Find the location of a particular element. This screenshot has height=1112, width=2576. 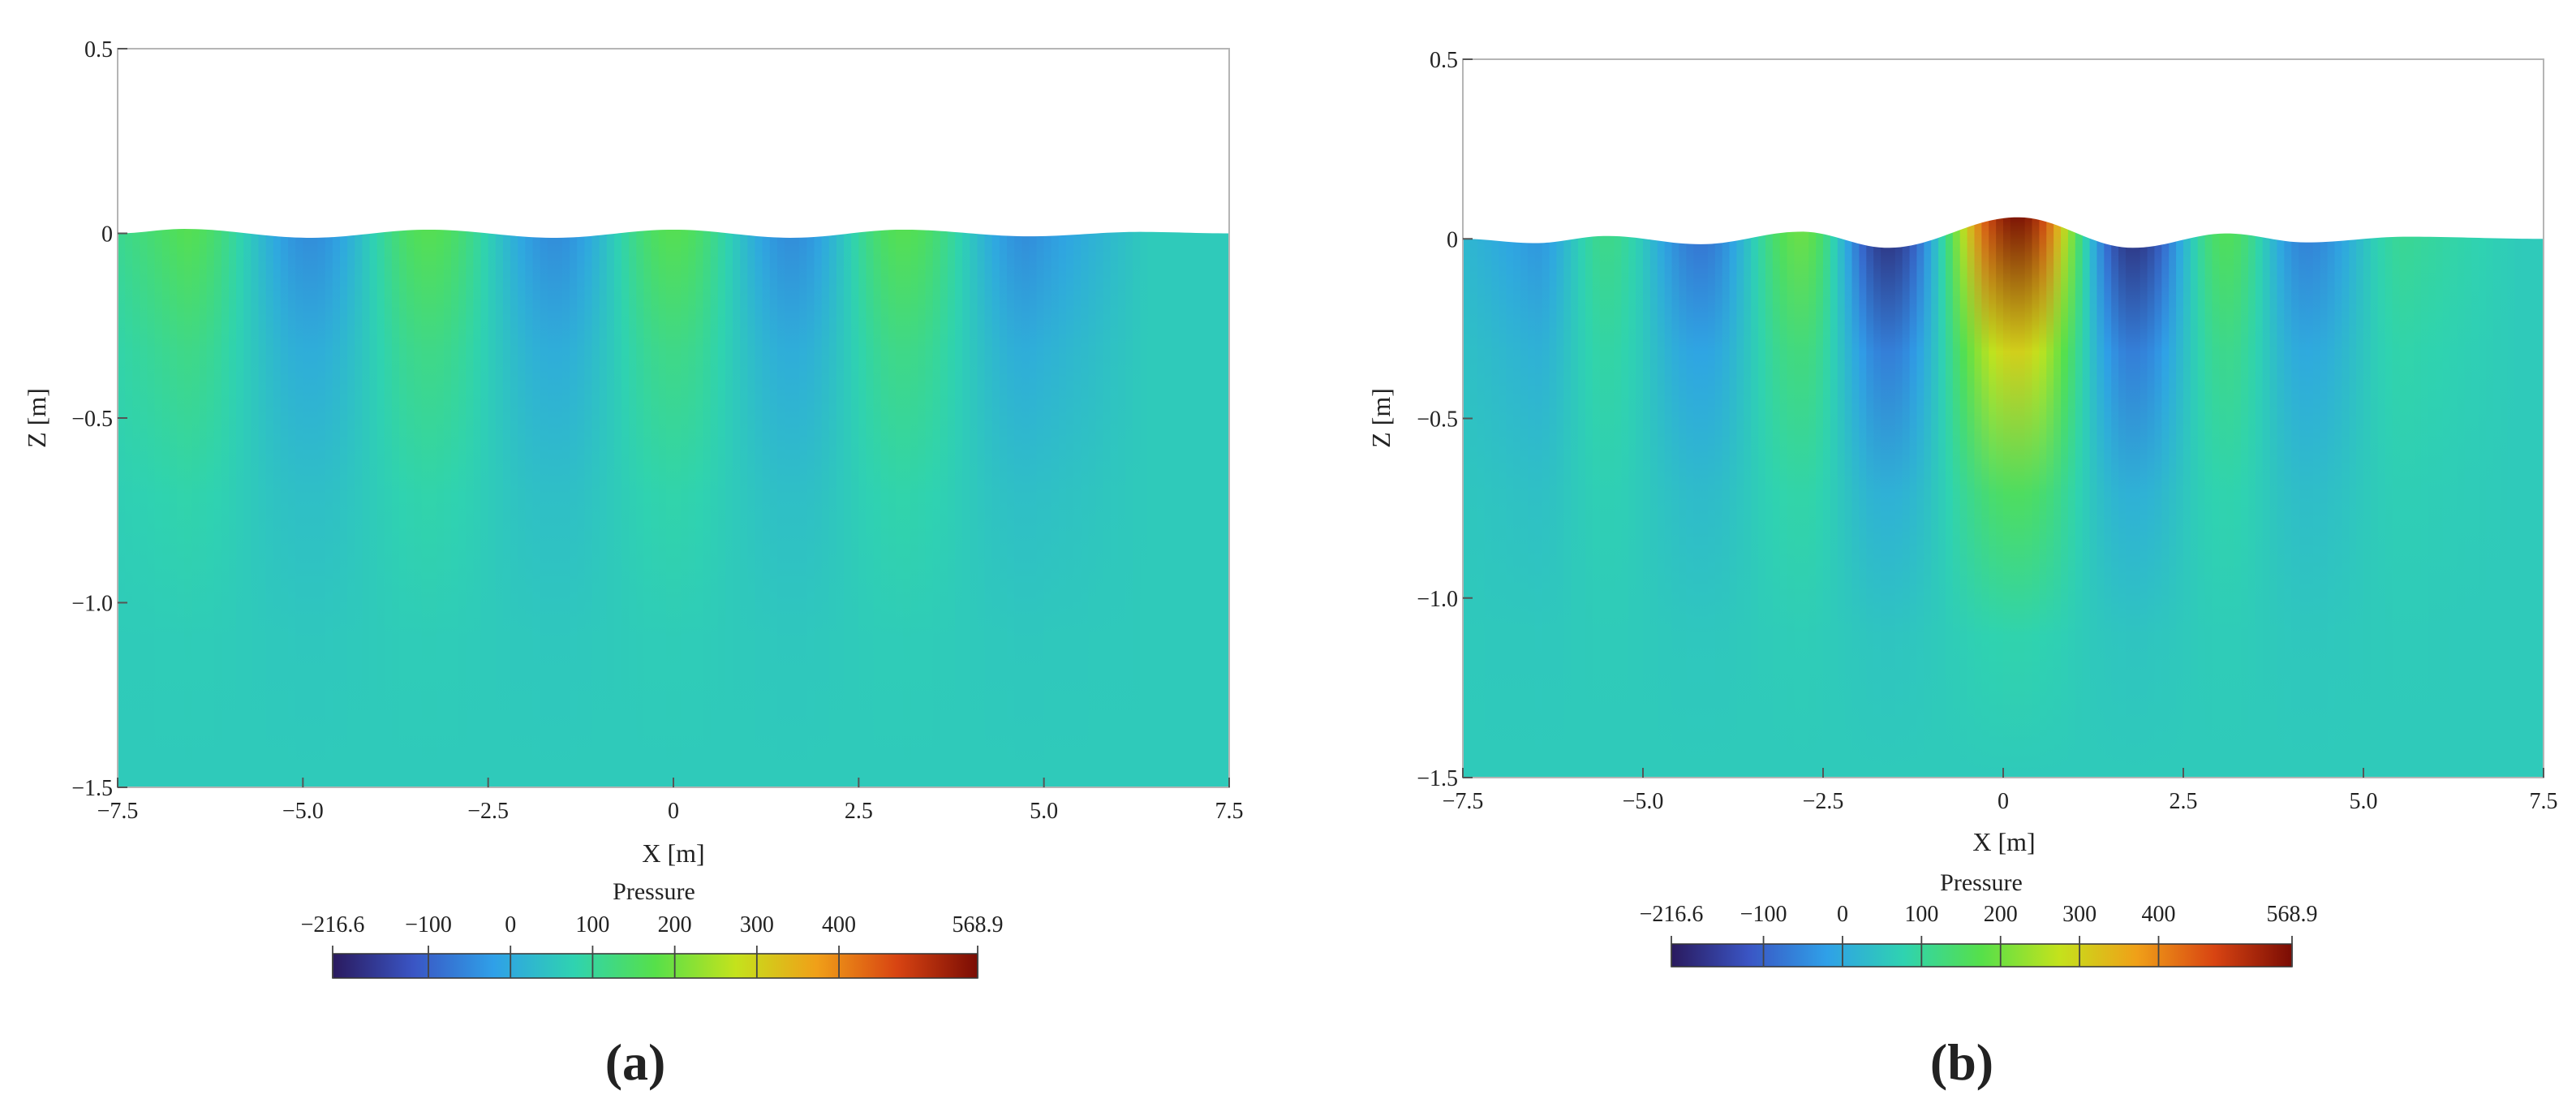

panel-b-free-surface-mask is located at coordinates (2003, 153).